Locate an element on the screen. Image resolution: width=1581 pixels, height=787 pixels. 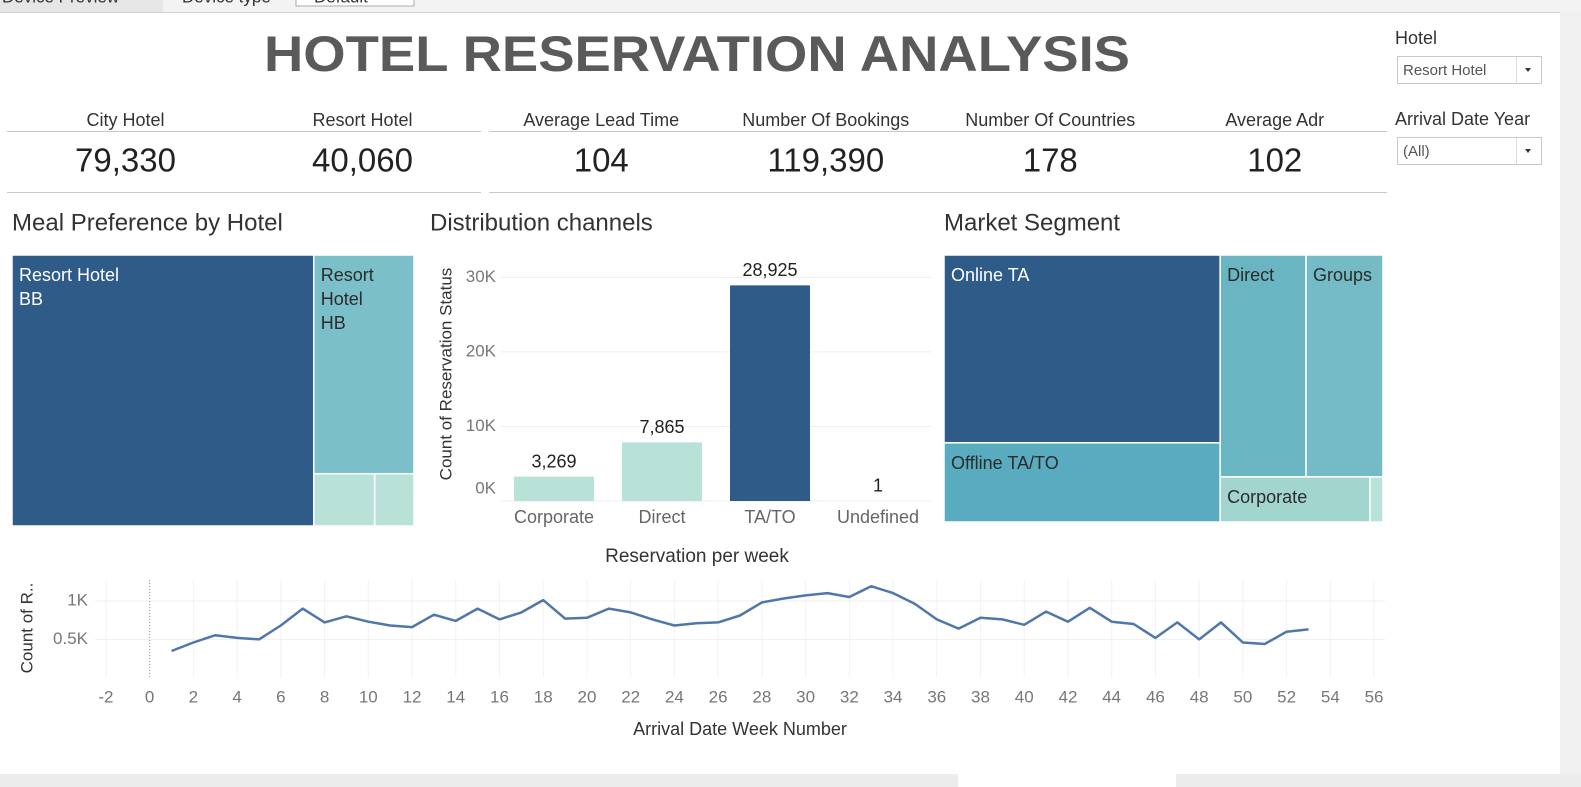
kpi-value: 178 is located at coordinates (1050, 160).